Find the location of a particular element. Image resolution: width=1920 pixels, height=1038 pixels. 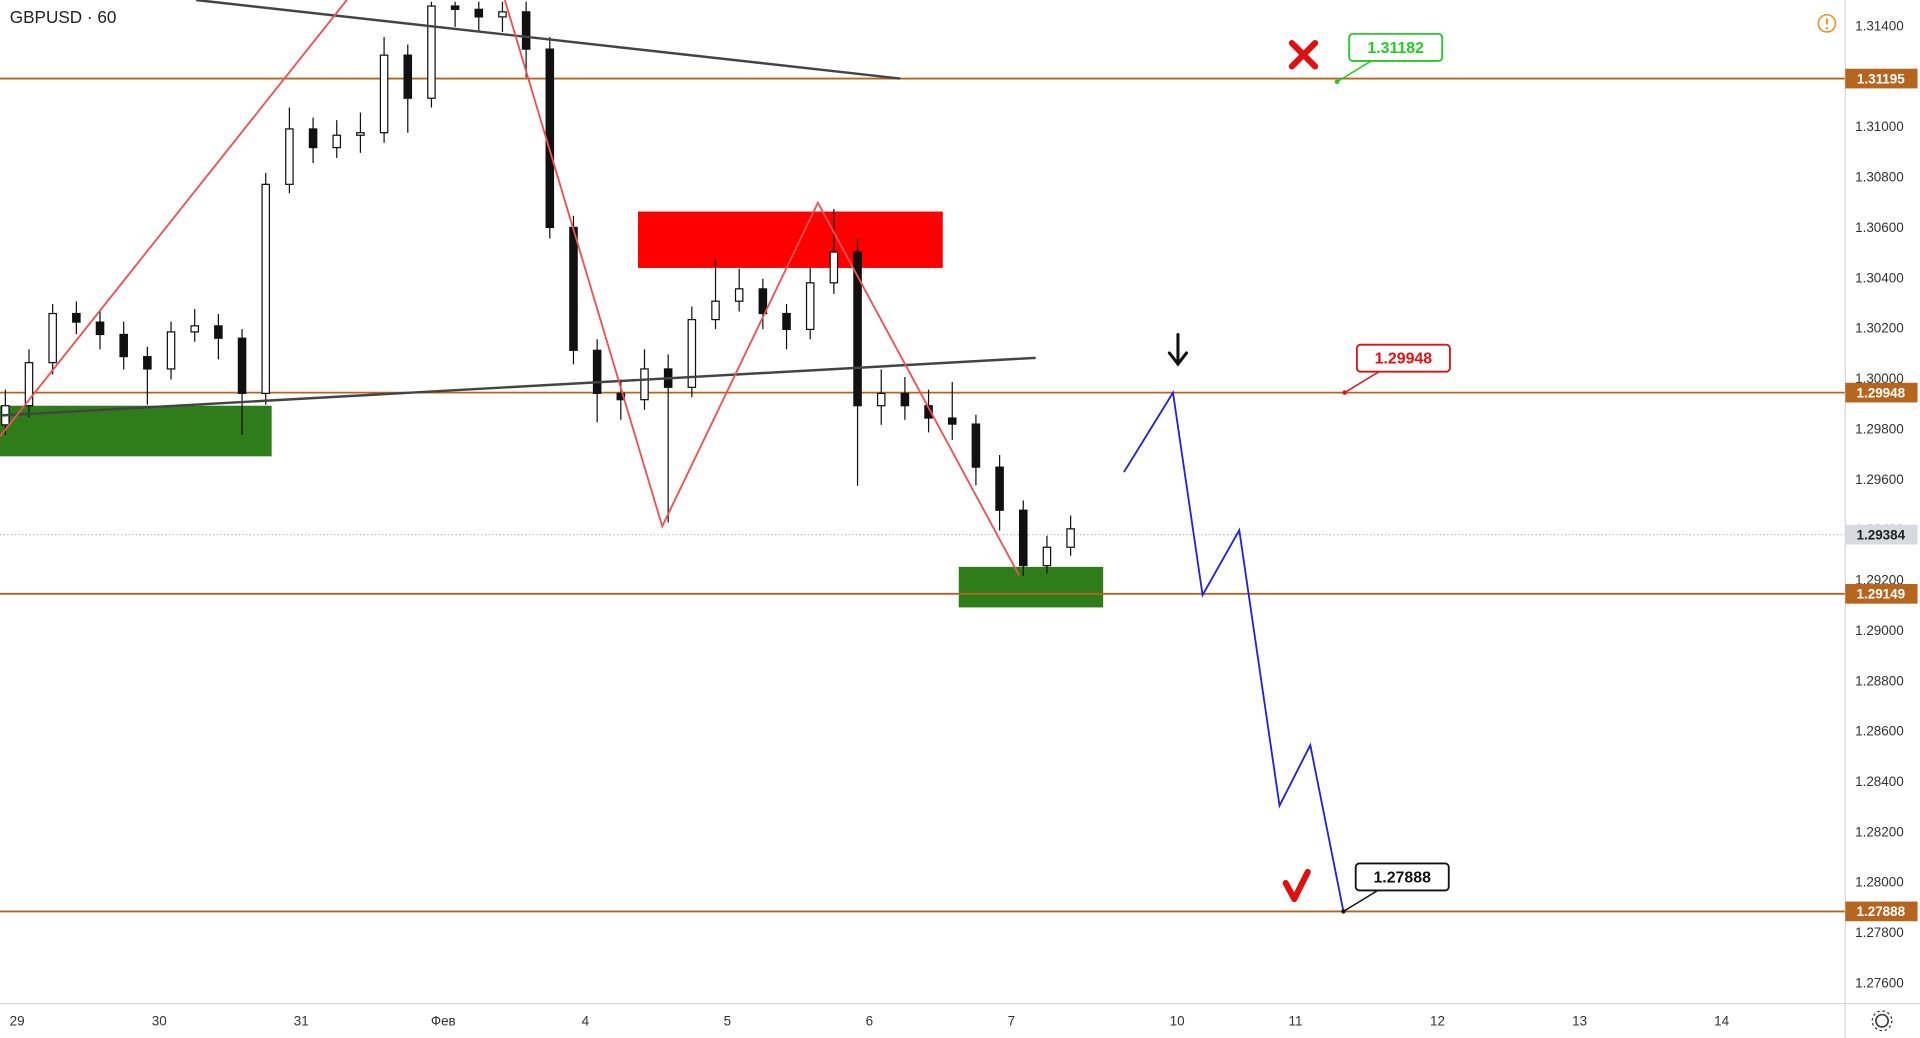

y-tick-label: 1.31400 is located at coordinates (1879, 25).